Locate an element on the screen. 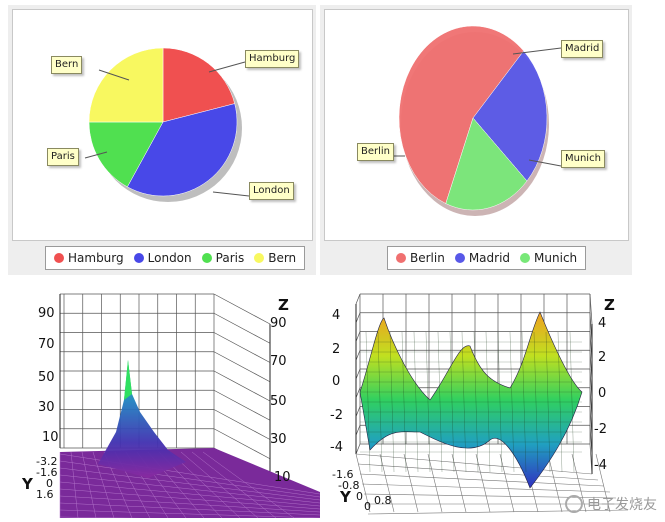  watermark-text: 电子发烧友 is located at coordinates (622, 505).